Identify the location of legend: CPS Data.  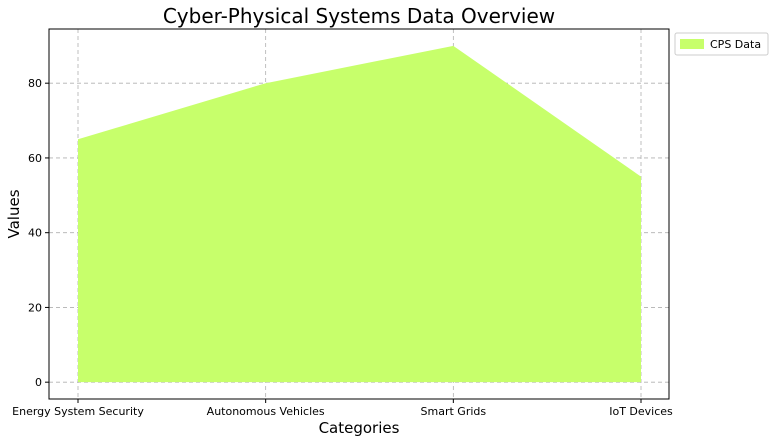
(721, 44).